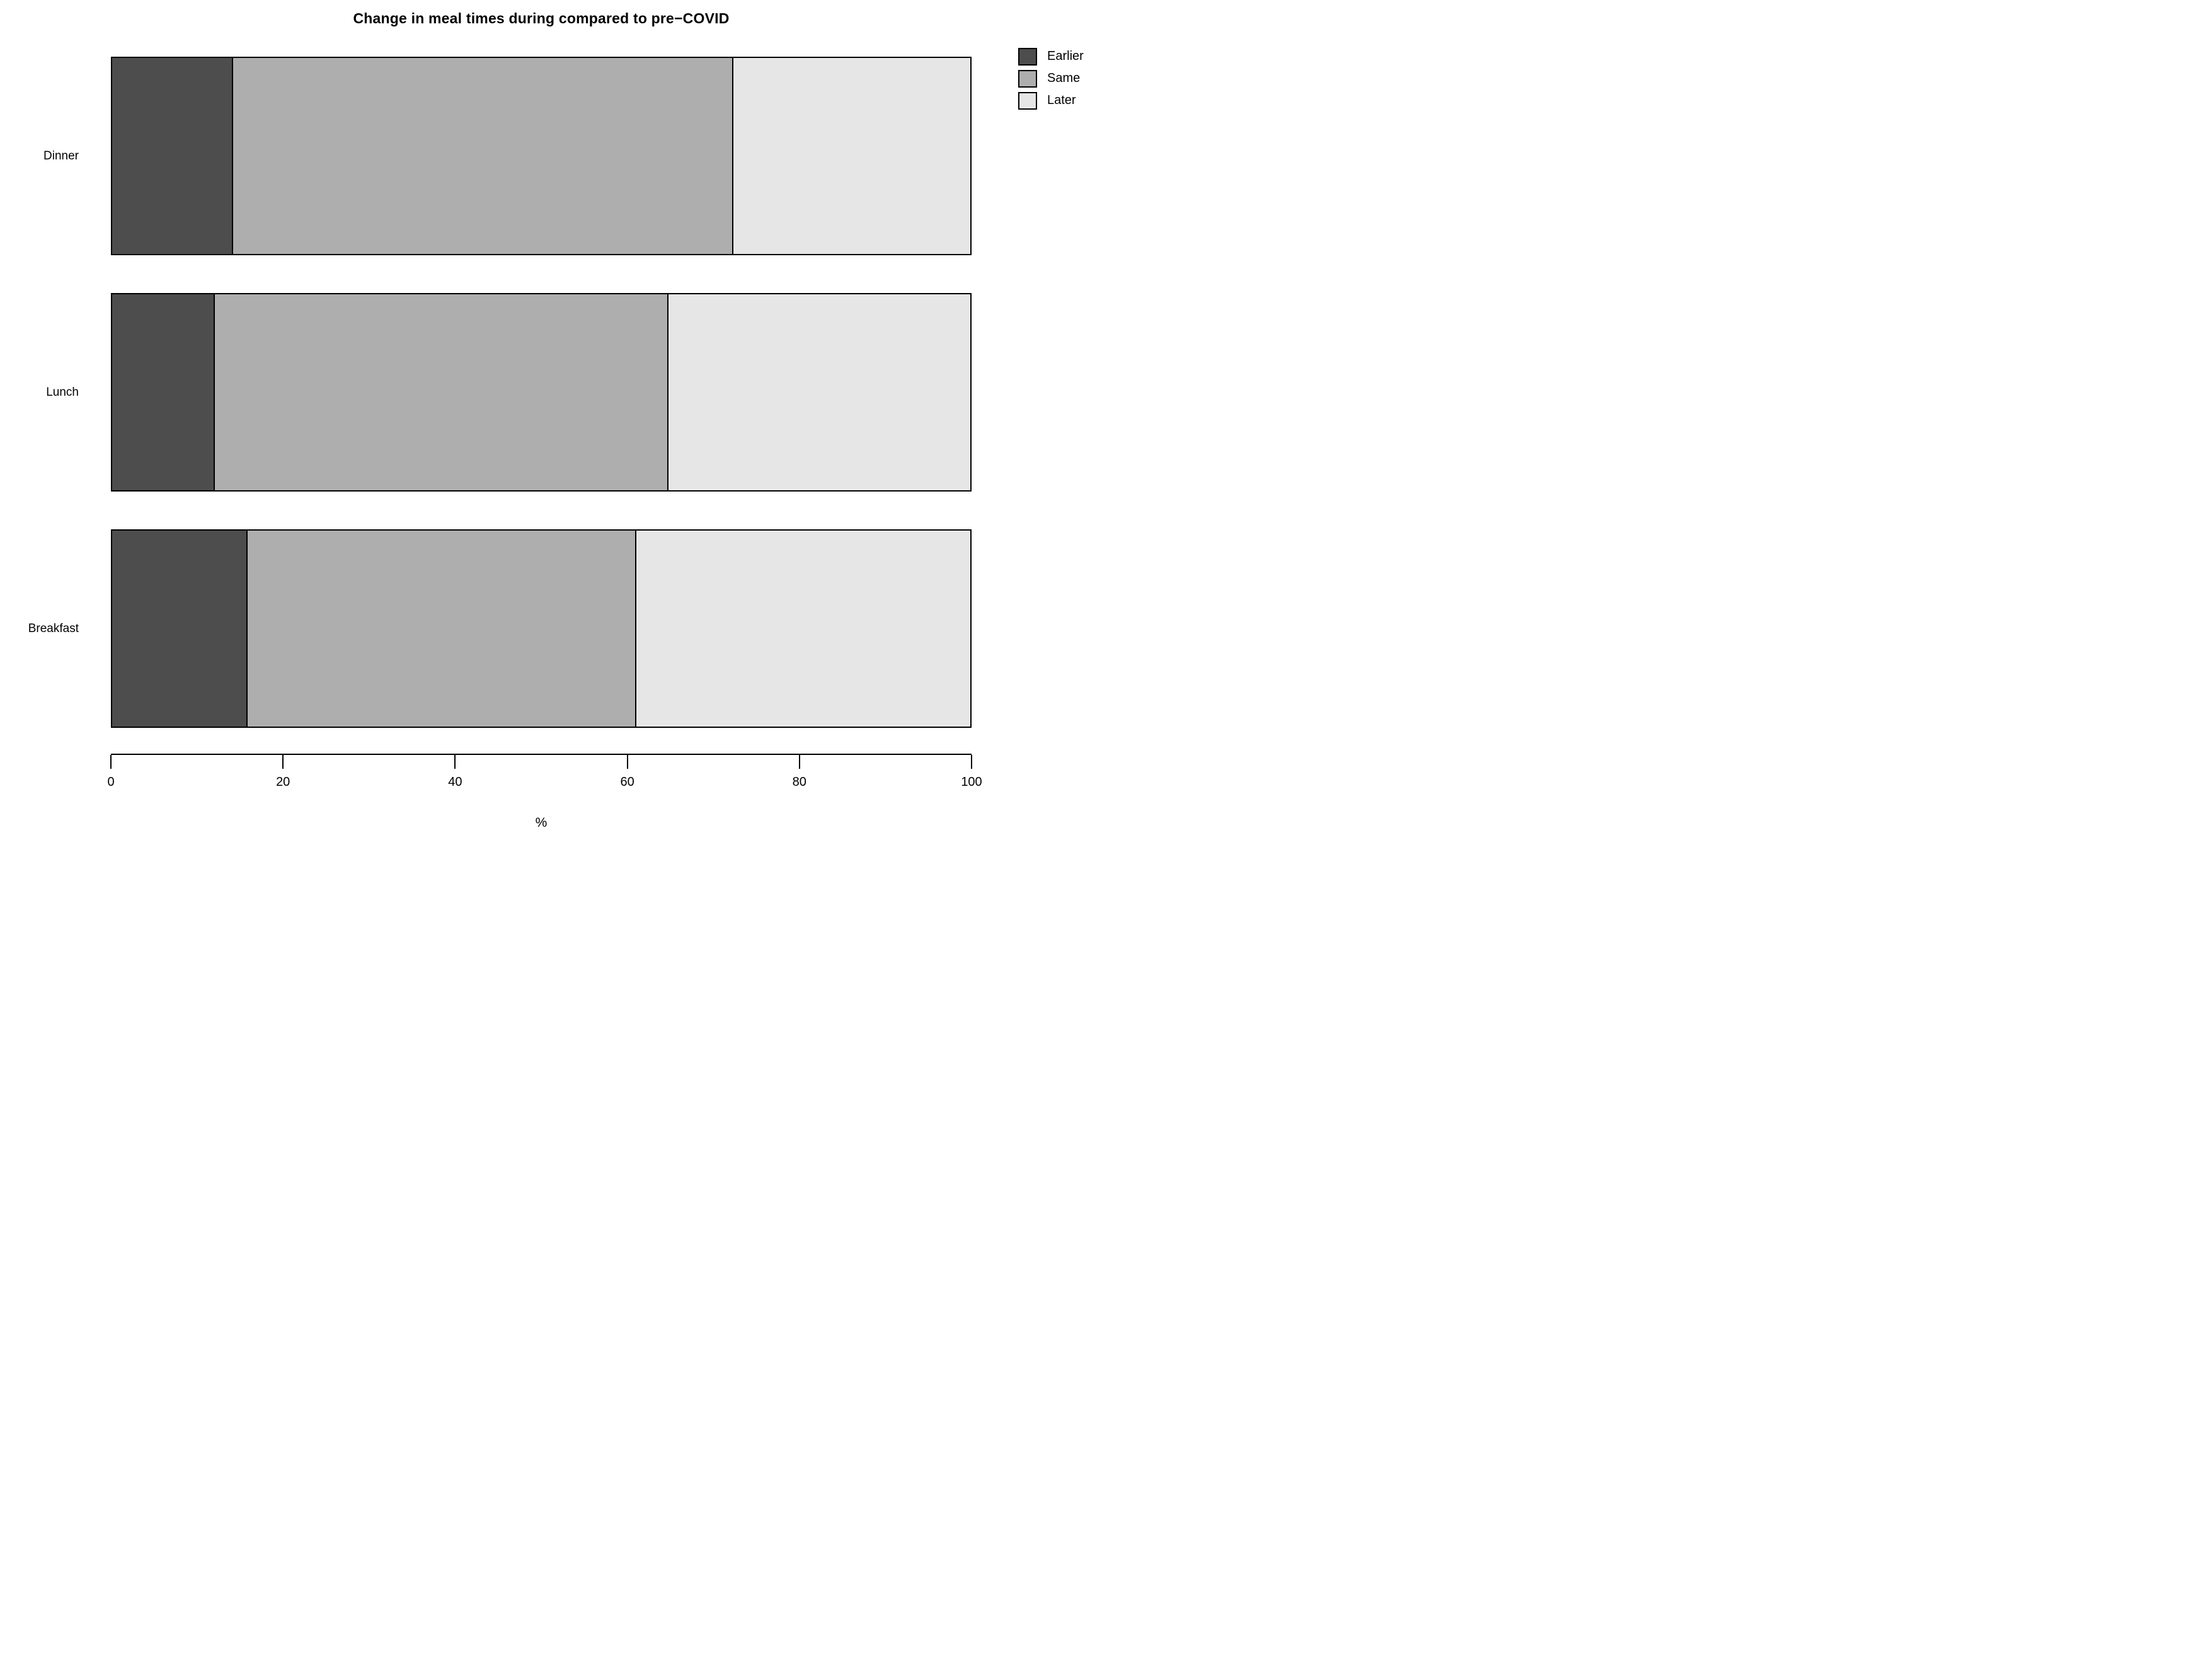 The height and width of the screenshot is (1680, 2209). I want to click on bar-segment-dinner-same, so click(483, 156).